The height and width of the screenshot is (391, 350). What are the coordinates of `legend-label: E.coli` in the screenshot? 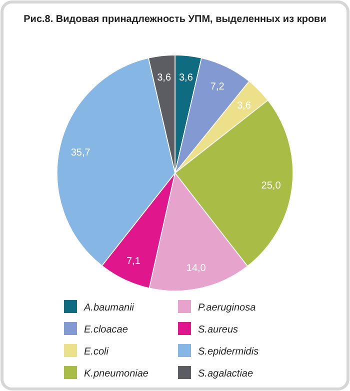 It's located at (97, 352).